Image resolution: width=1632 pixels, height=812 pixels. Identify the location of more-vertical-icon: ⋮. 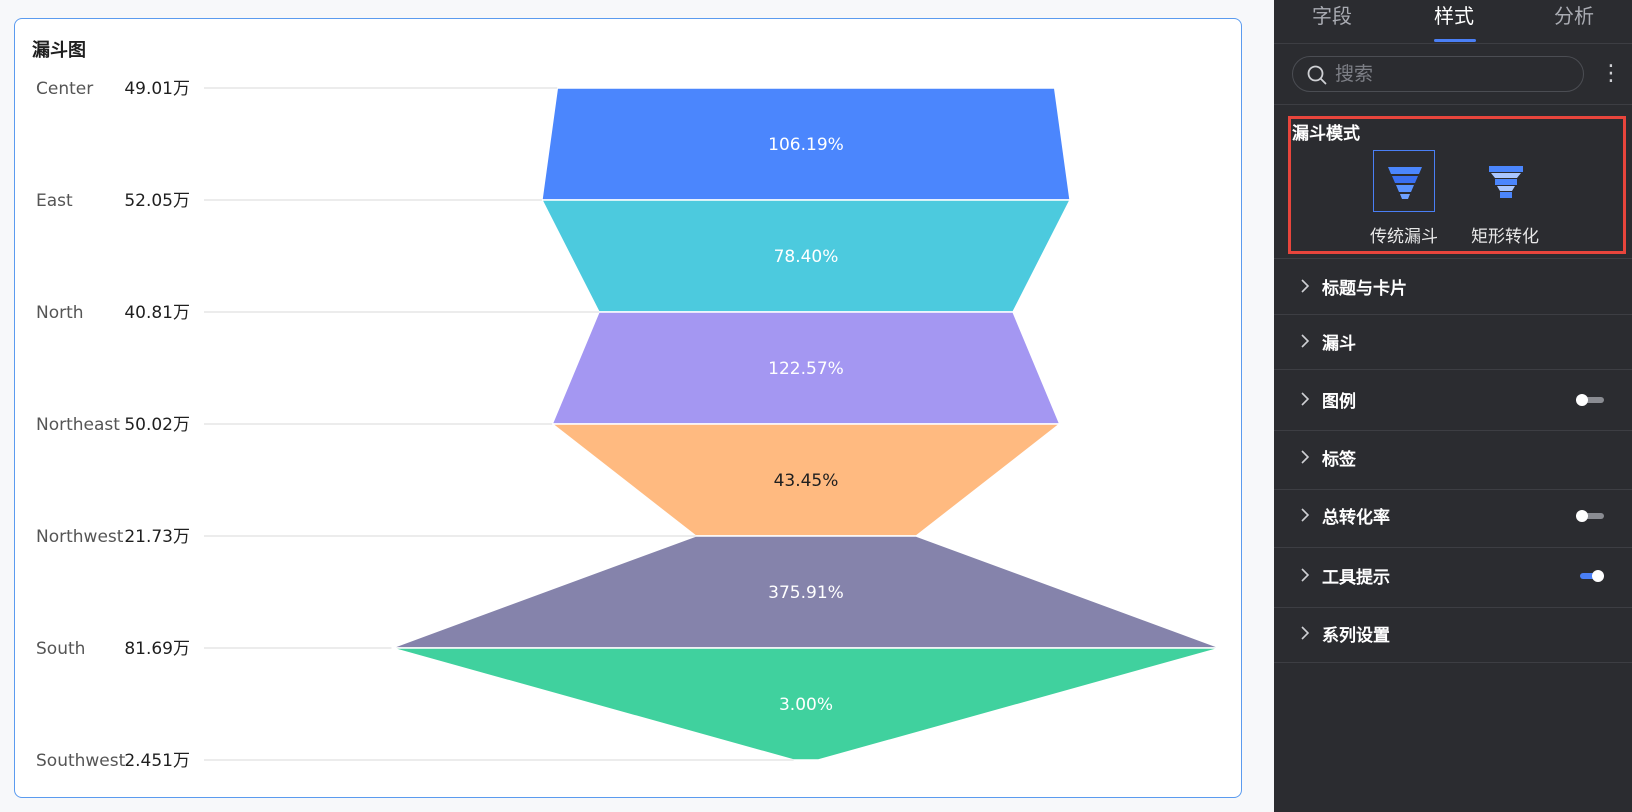
(1611, 73).